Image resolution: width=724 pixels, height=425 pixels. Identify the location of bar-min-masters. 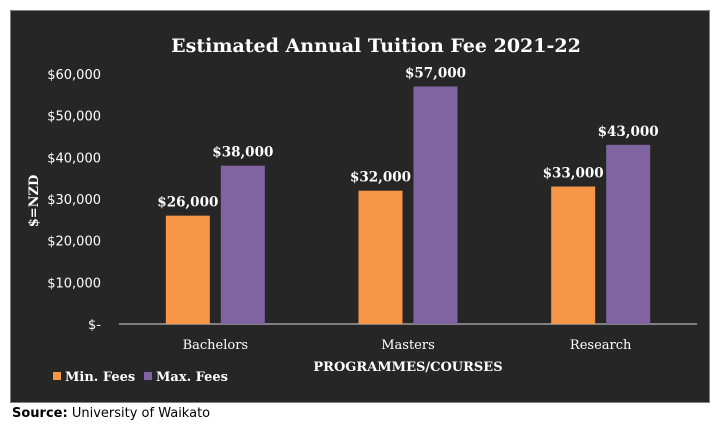
(380, 257).